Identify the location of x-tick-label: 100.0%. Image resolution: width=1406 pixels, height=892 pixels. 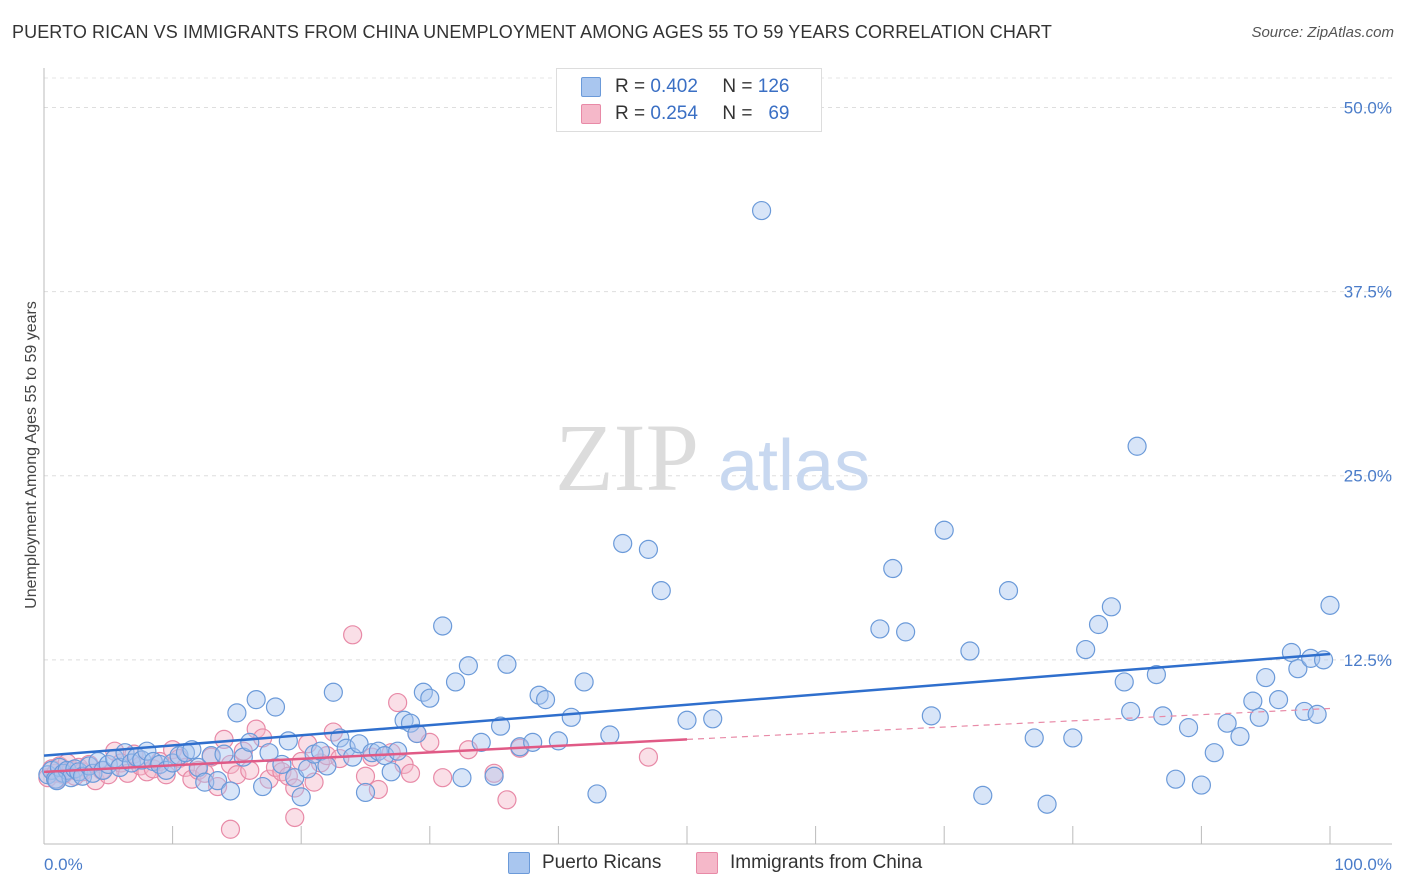
(1363, 864).